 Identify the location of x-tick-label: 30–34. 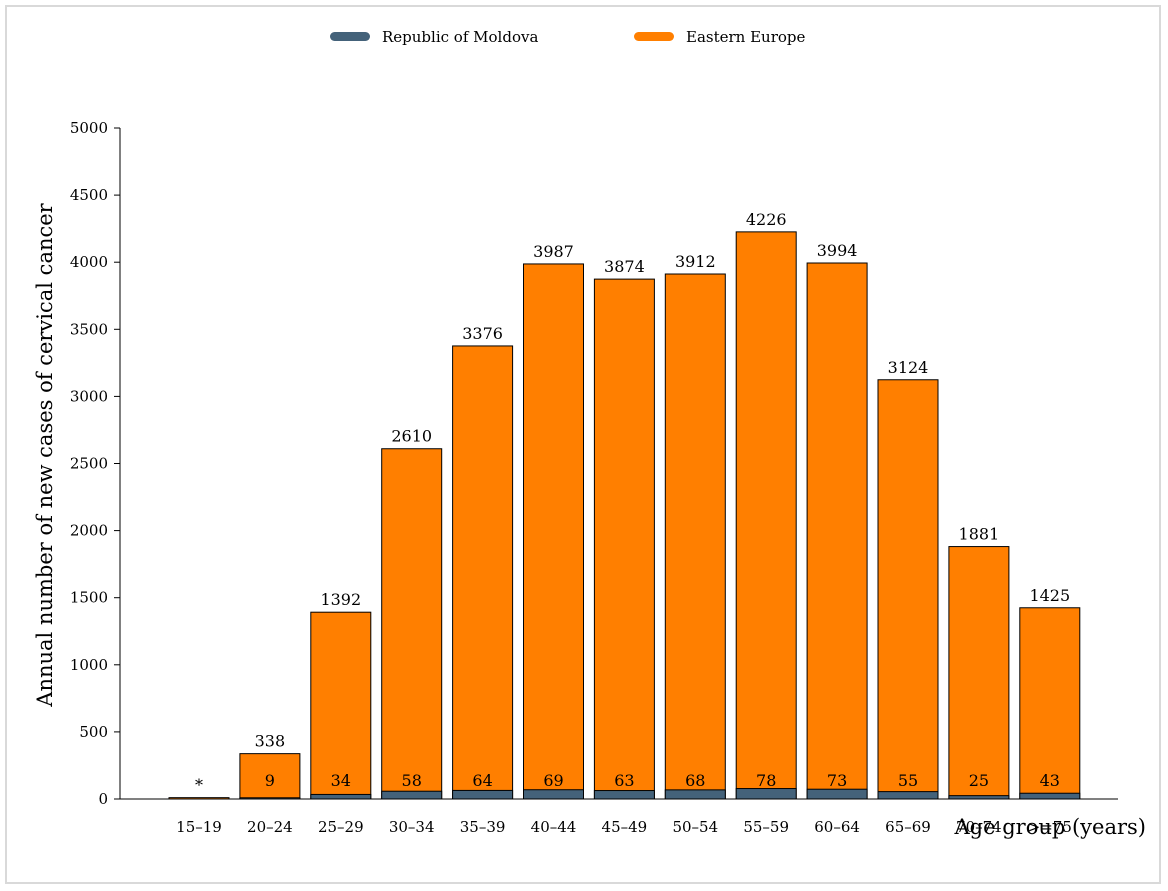
(412, 827).